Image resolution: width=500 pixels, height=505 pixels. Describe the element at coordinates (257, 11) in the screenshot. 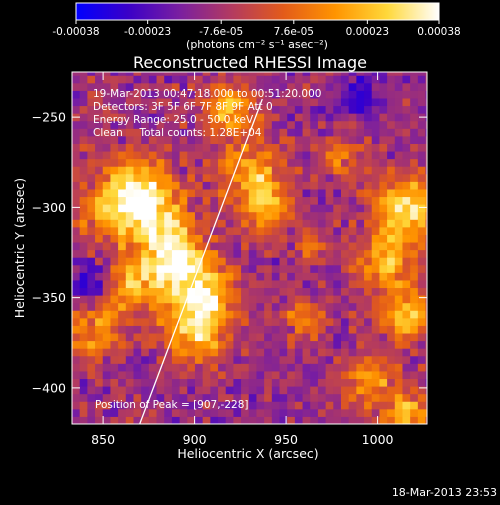

I see `colorbar` at that location.